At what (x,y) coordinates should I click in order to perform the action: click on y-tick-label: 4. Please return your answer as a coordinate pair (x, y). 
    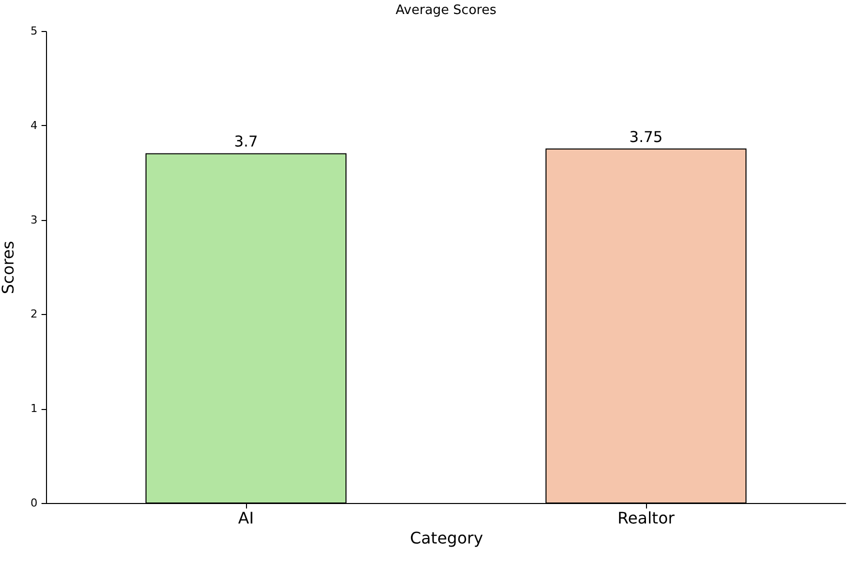
    Looking at the image, I should click on (34, 125).